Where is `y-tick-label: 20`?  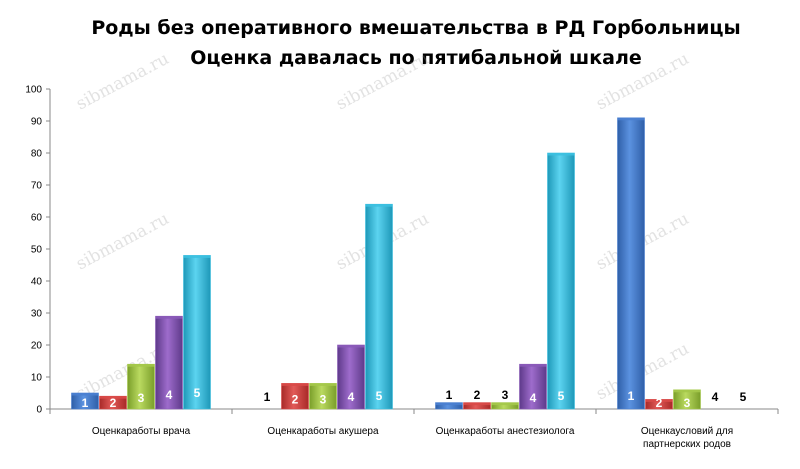
y-tick-label: 20 is located at coordinates (37, 346).